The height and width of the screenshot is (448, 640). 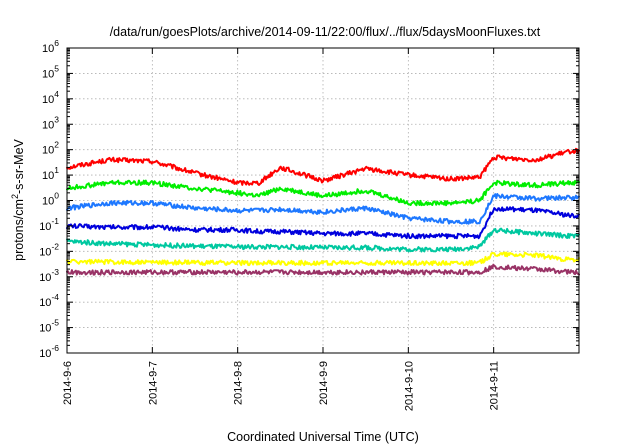 I want to click on y-tick-label: 10³, so click(x=50, y=122).